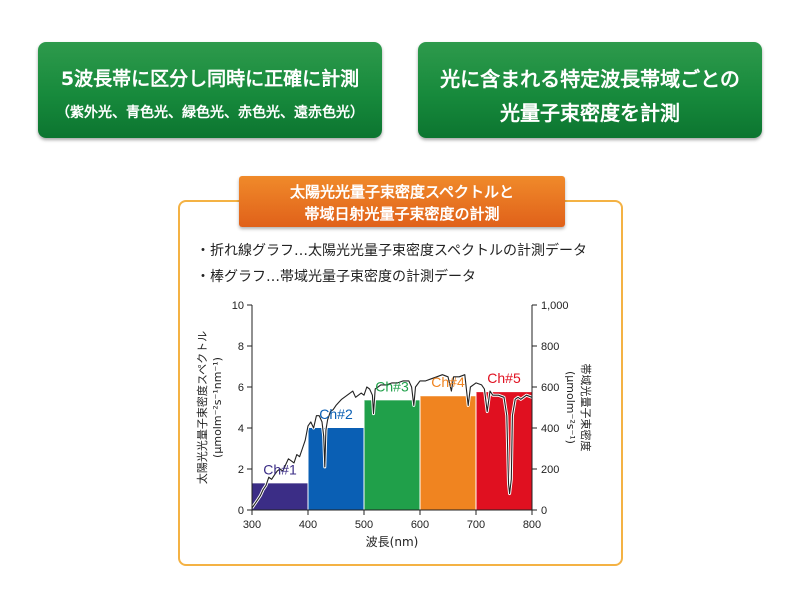  What do you see at coordinates (448, 453) in the screenshot?
I see `bar-ch4` at bounding box center [448, 453].